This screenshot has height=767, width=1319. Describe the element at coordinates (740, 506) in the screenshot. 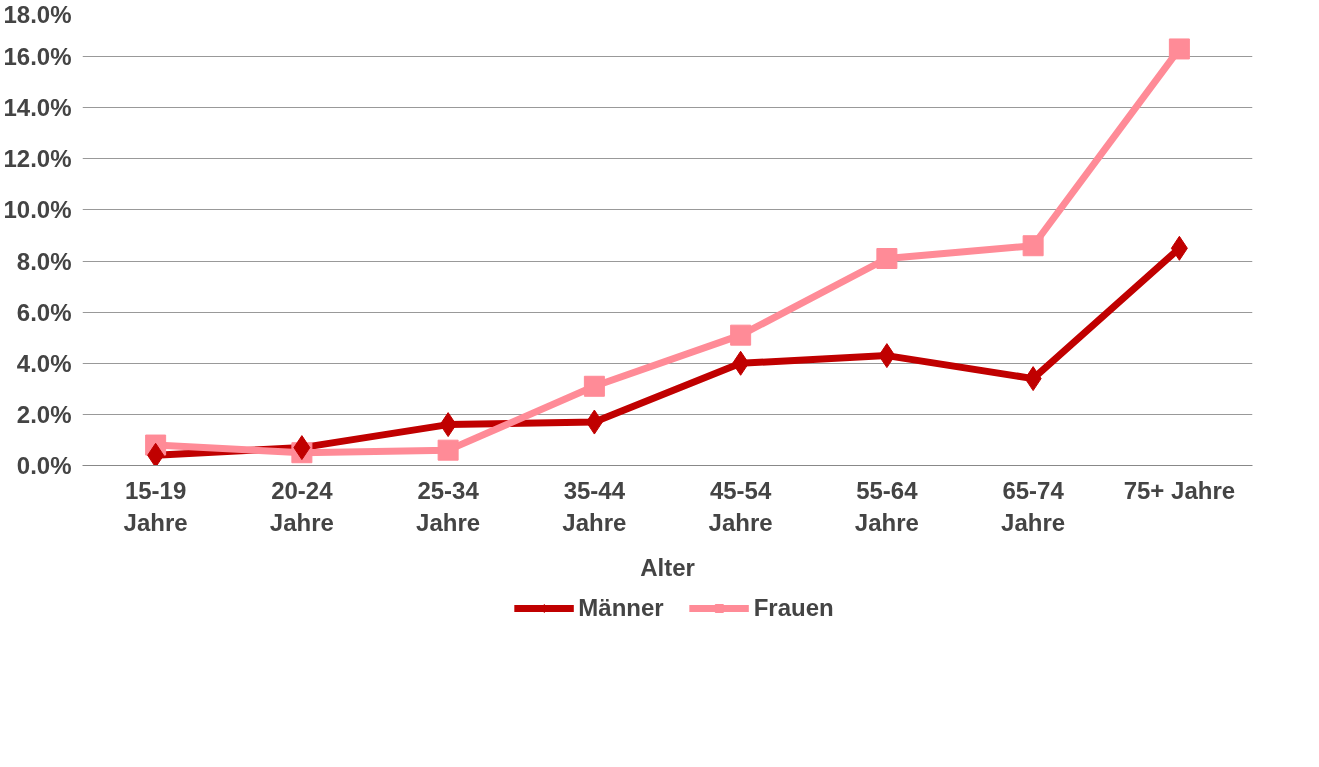

I see `x-tick-label: 45-54 Jahre` at that location.